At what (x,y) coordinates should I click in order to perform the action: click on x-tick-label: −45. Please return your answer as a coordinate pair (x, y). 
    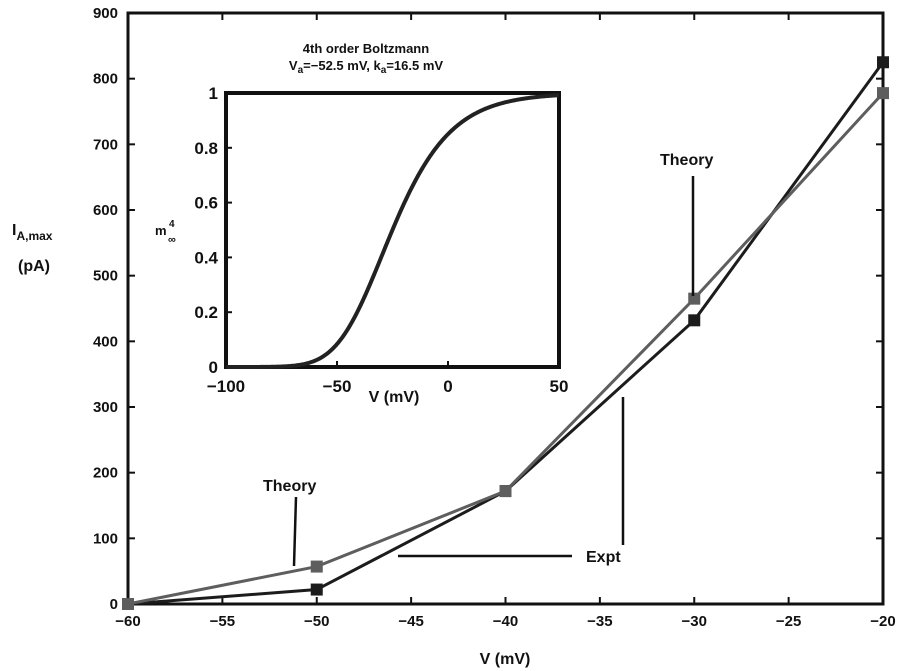
    Looking at the image, I should click on (410, 621).